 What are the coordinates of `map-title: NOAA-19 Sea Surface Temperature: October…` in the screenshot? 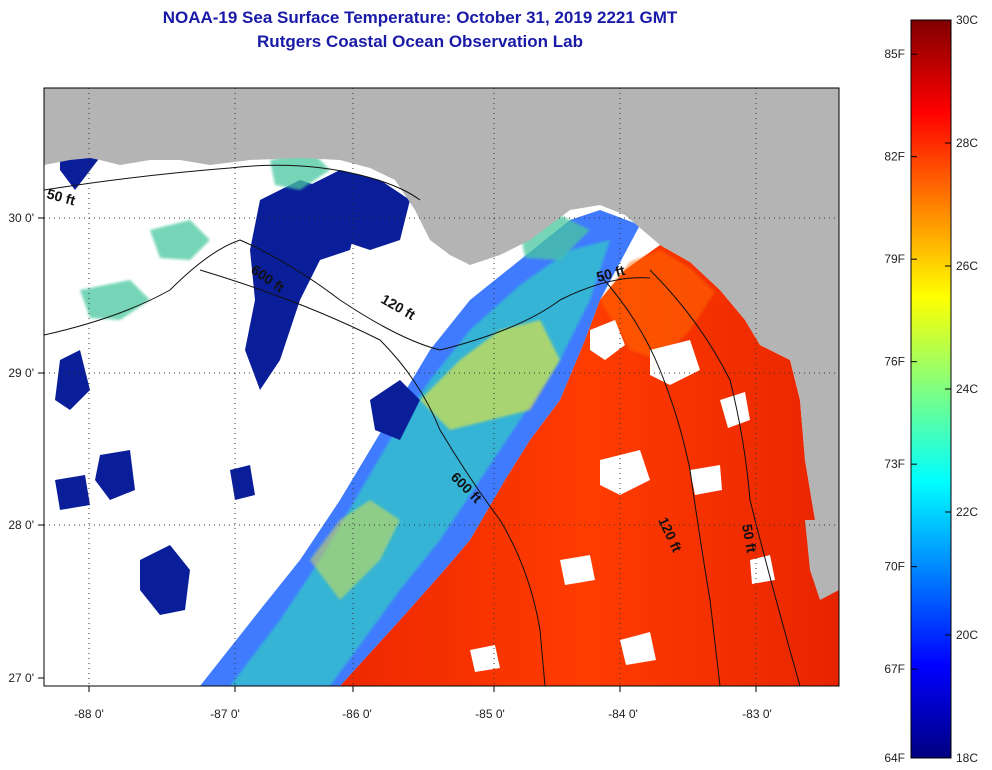 It's located at (420, 17).